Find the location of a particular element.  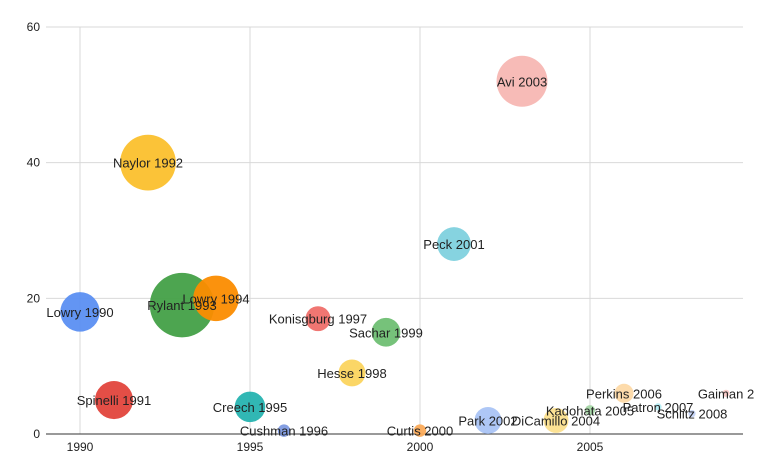

bubble-label: Curtis 2000 is located at coordinates (420, 431).